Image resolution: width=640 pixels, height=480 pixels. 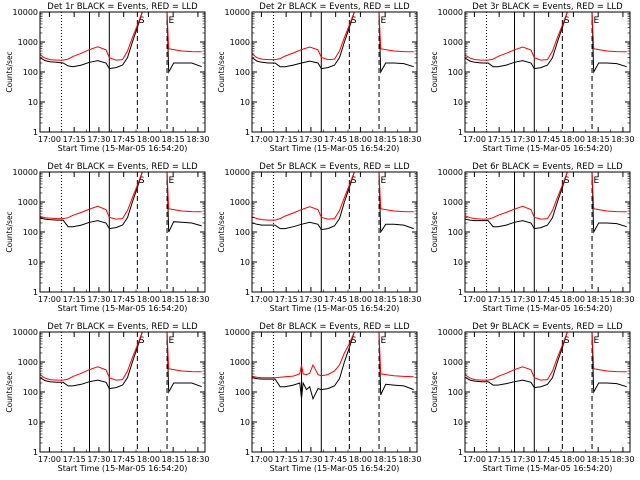 What do you see at coordinates (547, 7) in the screenshot?
I see `panel-title: Det 3r BLACK = Events, RED = LLD` at bounding box center [547, 7].